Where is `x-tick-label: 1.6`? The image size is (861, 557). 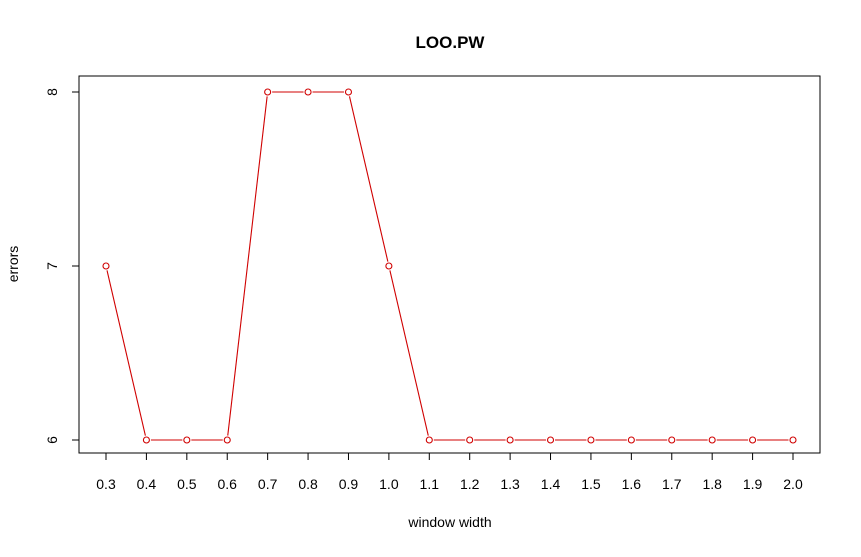 x-tick-label: 1.6 is located at coordinates (632, 484).